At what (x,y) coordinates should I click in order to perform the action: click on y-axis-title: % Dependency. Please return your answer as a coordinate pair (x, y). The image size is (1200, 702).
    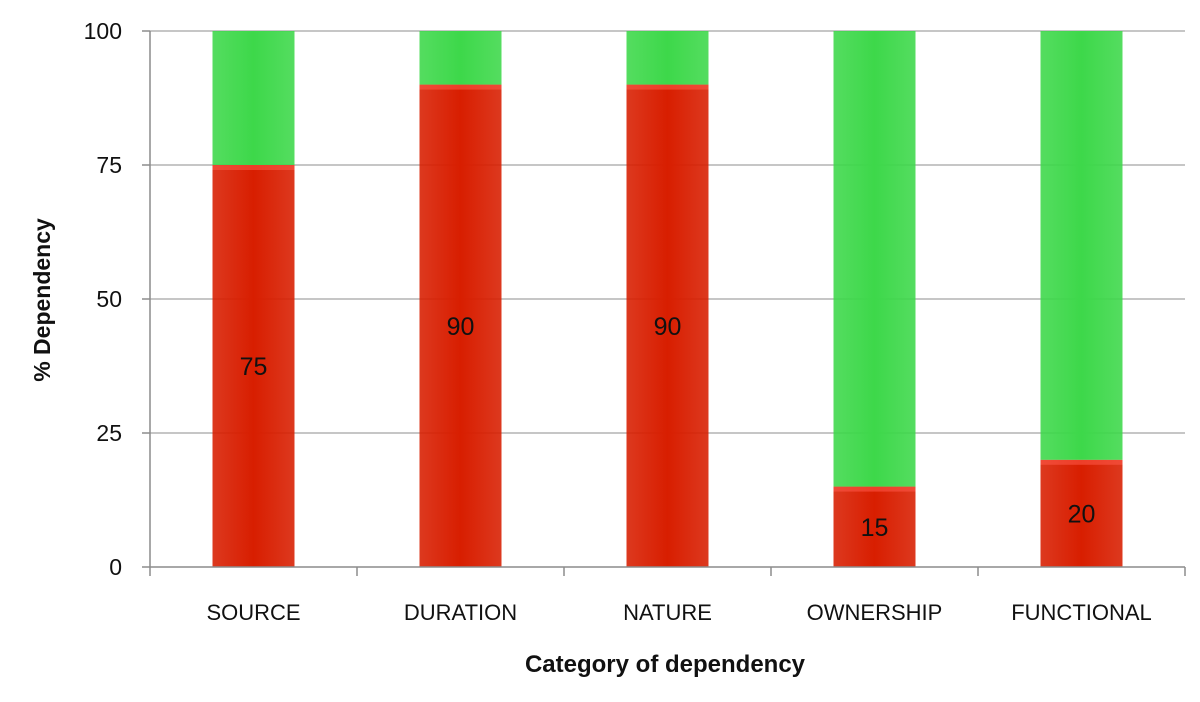
    Looking at the image, I should click on (42, 300).